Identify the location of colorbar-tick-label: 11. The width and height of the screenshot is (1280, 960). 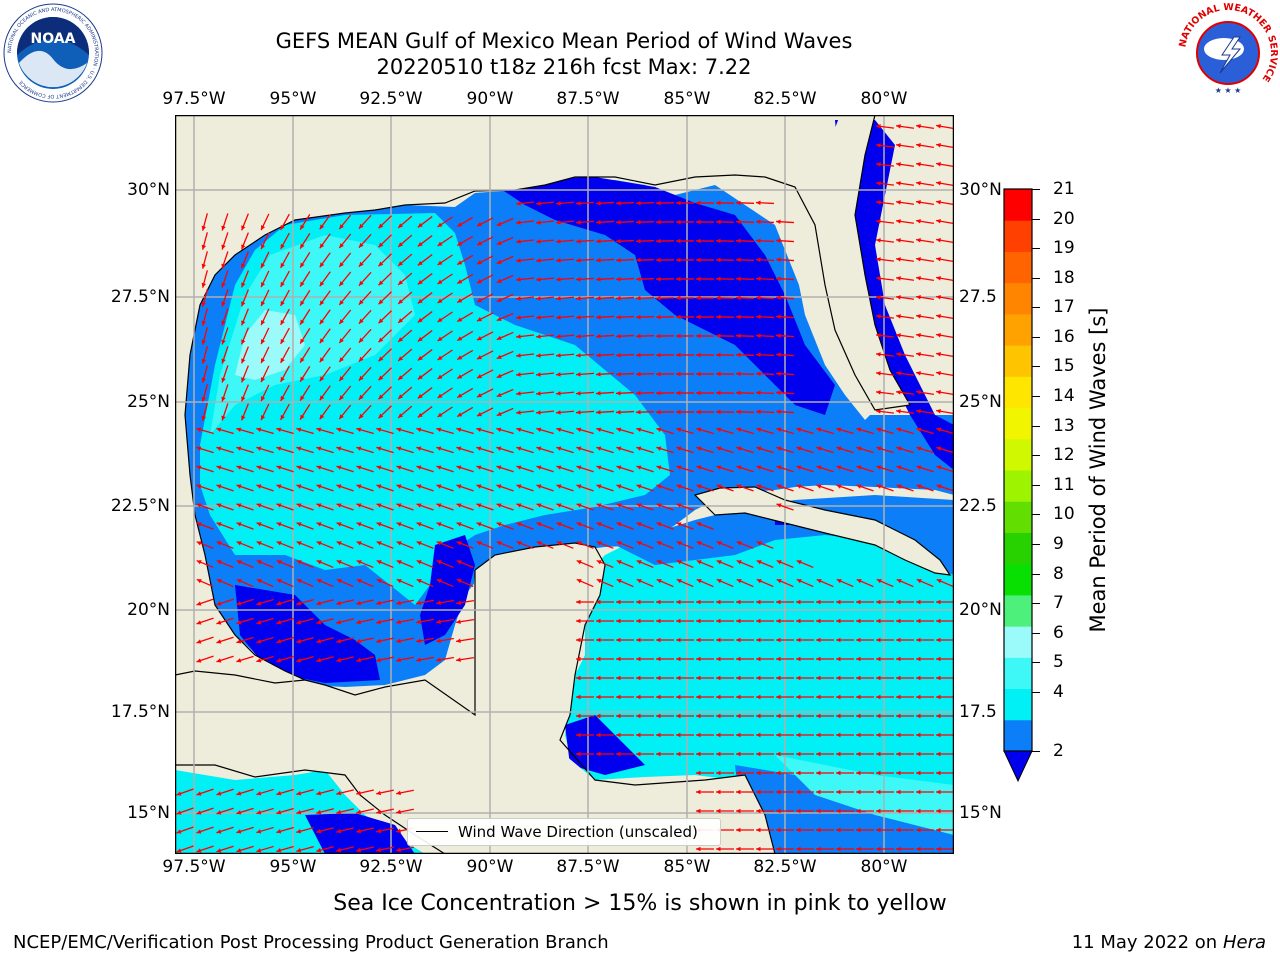
(1064, 484).